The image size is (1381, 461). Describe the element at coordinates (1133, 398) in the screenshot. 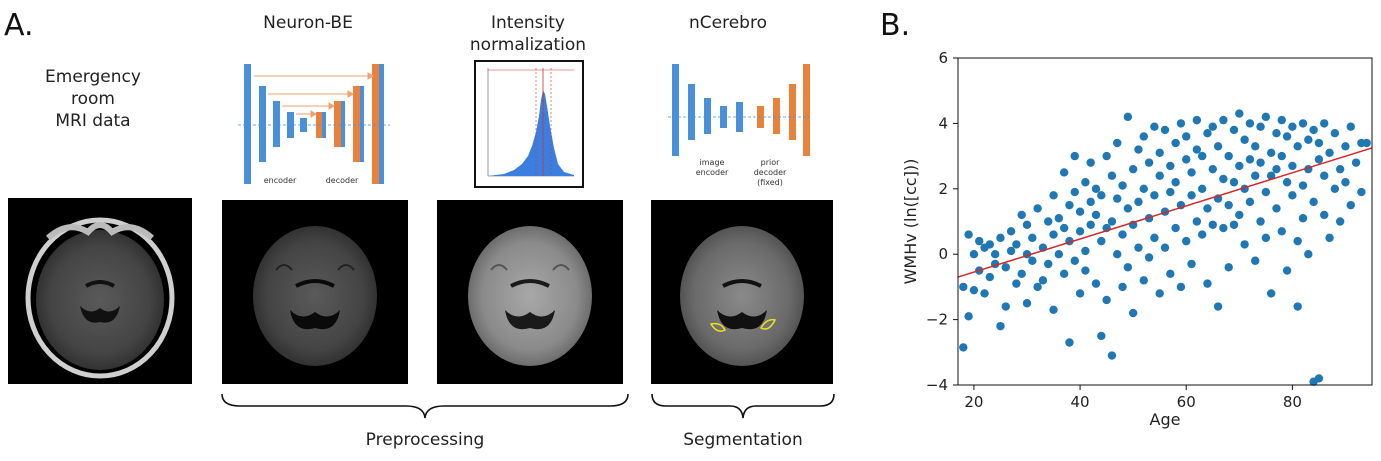

I see `x-axis-ticks: 20 40 60 80` at that location.